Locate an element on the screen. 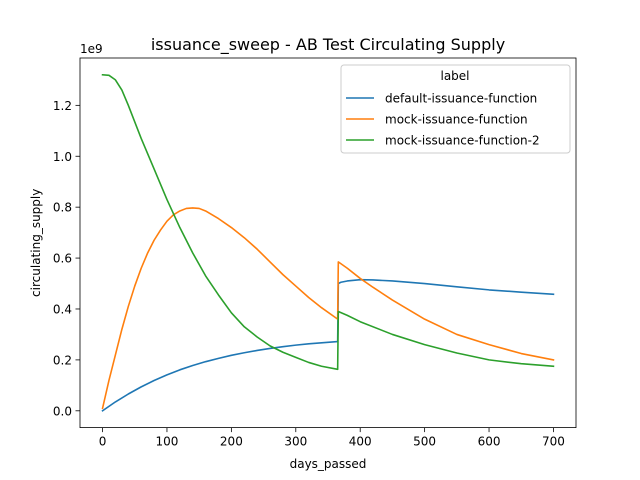 The height and width of the screenshot is (480, 640). x-tick-label: 400 is located at coordinates (360, 442).